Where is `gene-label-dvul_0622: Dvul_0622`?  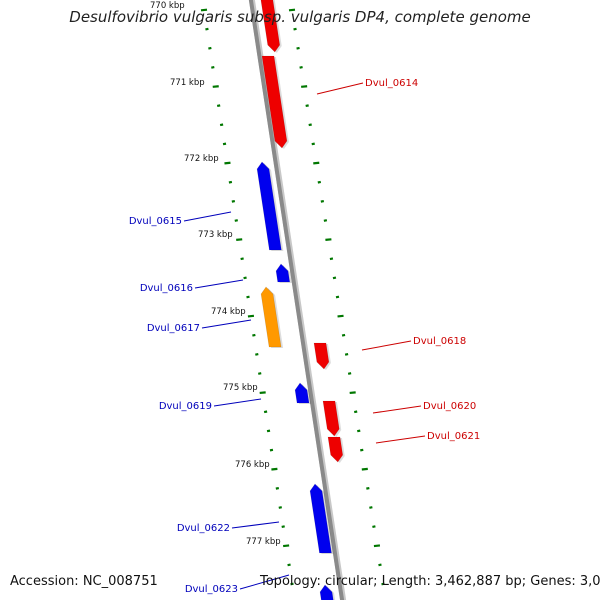
gene-label-dvul_0622: Dvul_0622 is located at coordinates (203, 528).